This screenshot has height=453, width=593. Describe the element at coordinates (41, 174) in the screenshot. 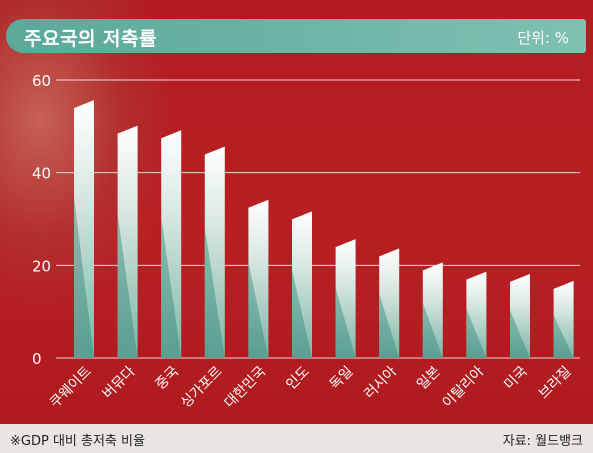

I see `y-tick-label: 40` at that location.